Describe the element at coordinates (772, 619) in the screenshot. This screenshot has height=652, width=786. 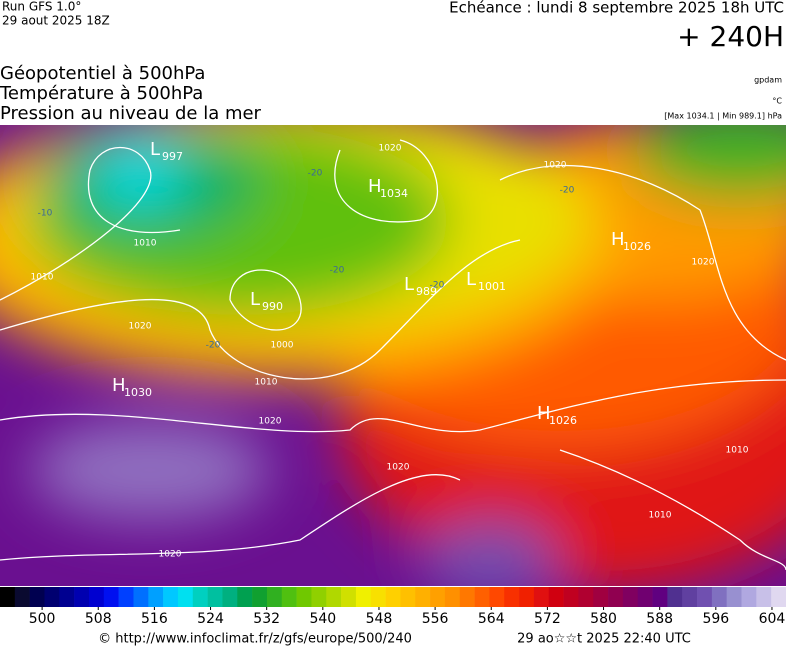
I see `colorbar-tick-label: 604` at that location.